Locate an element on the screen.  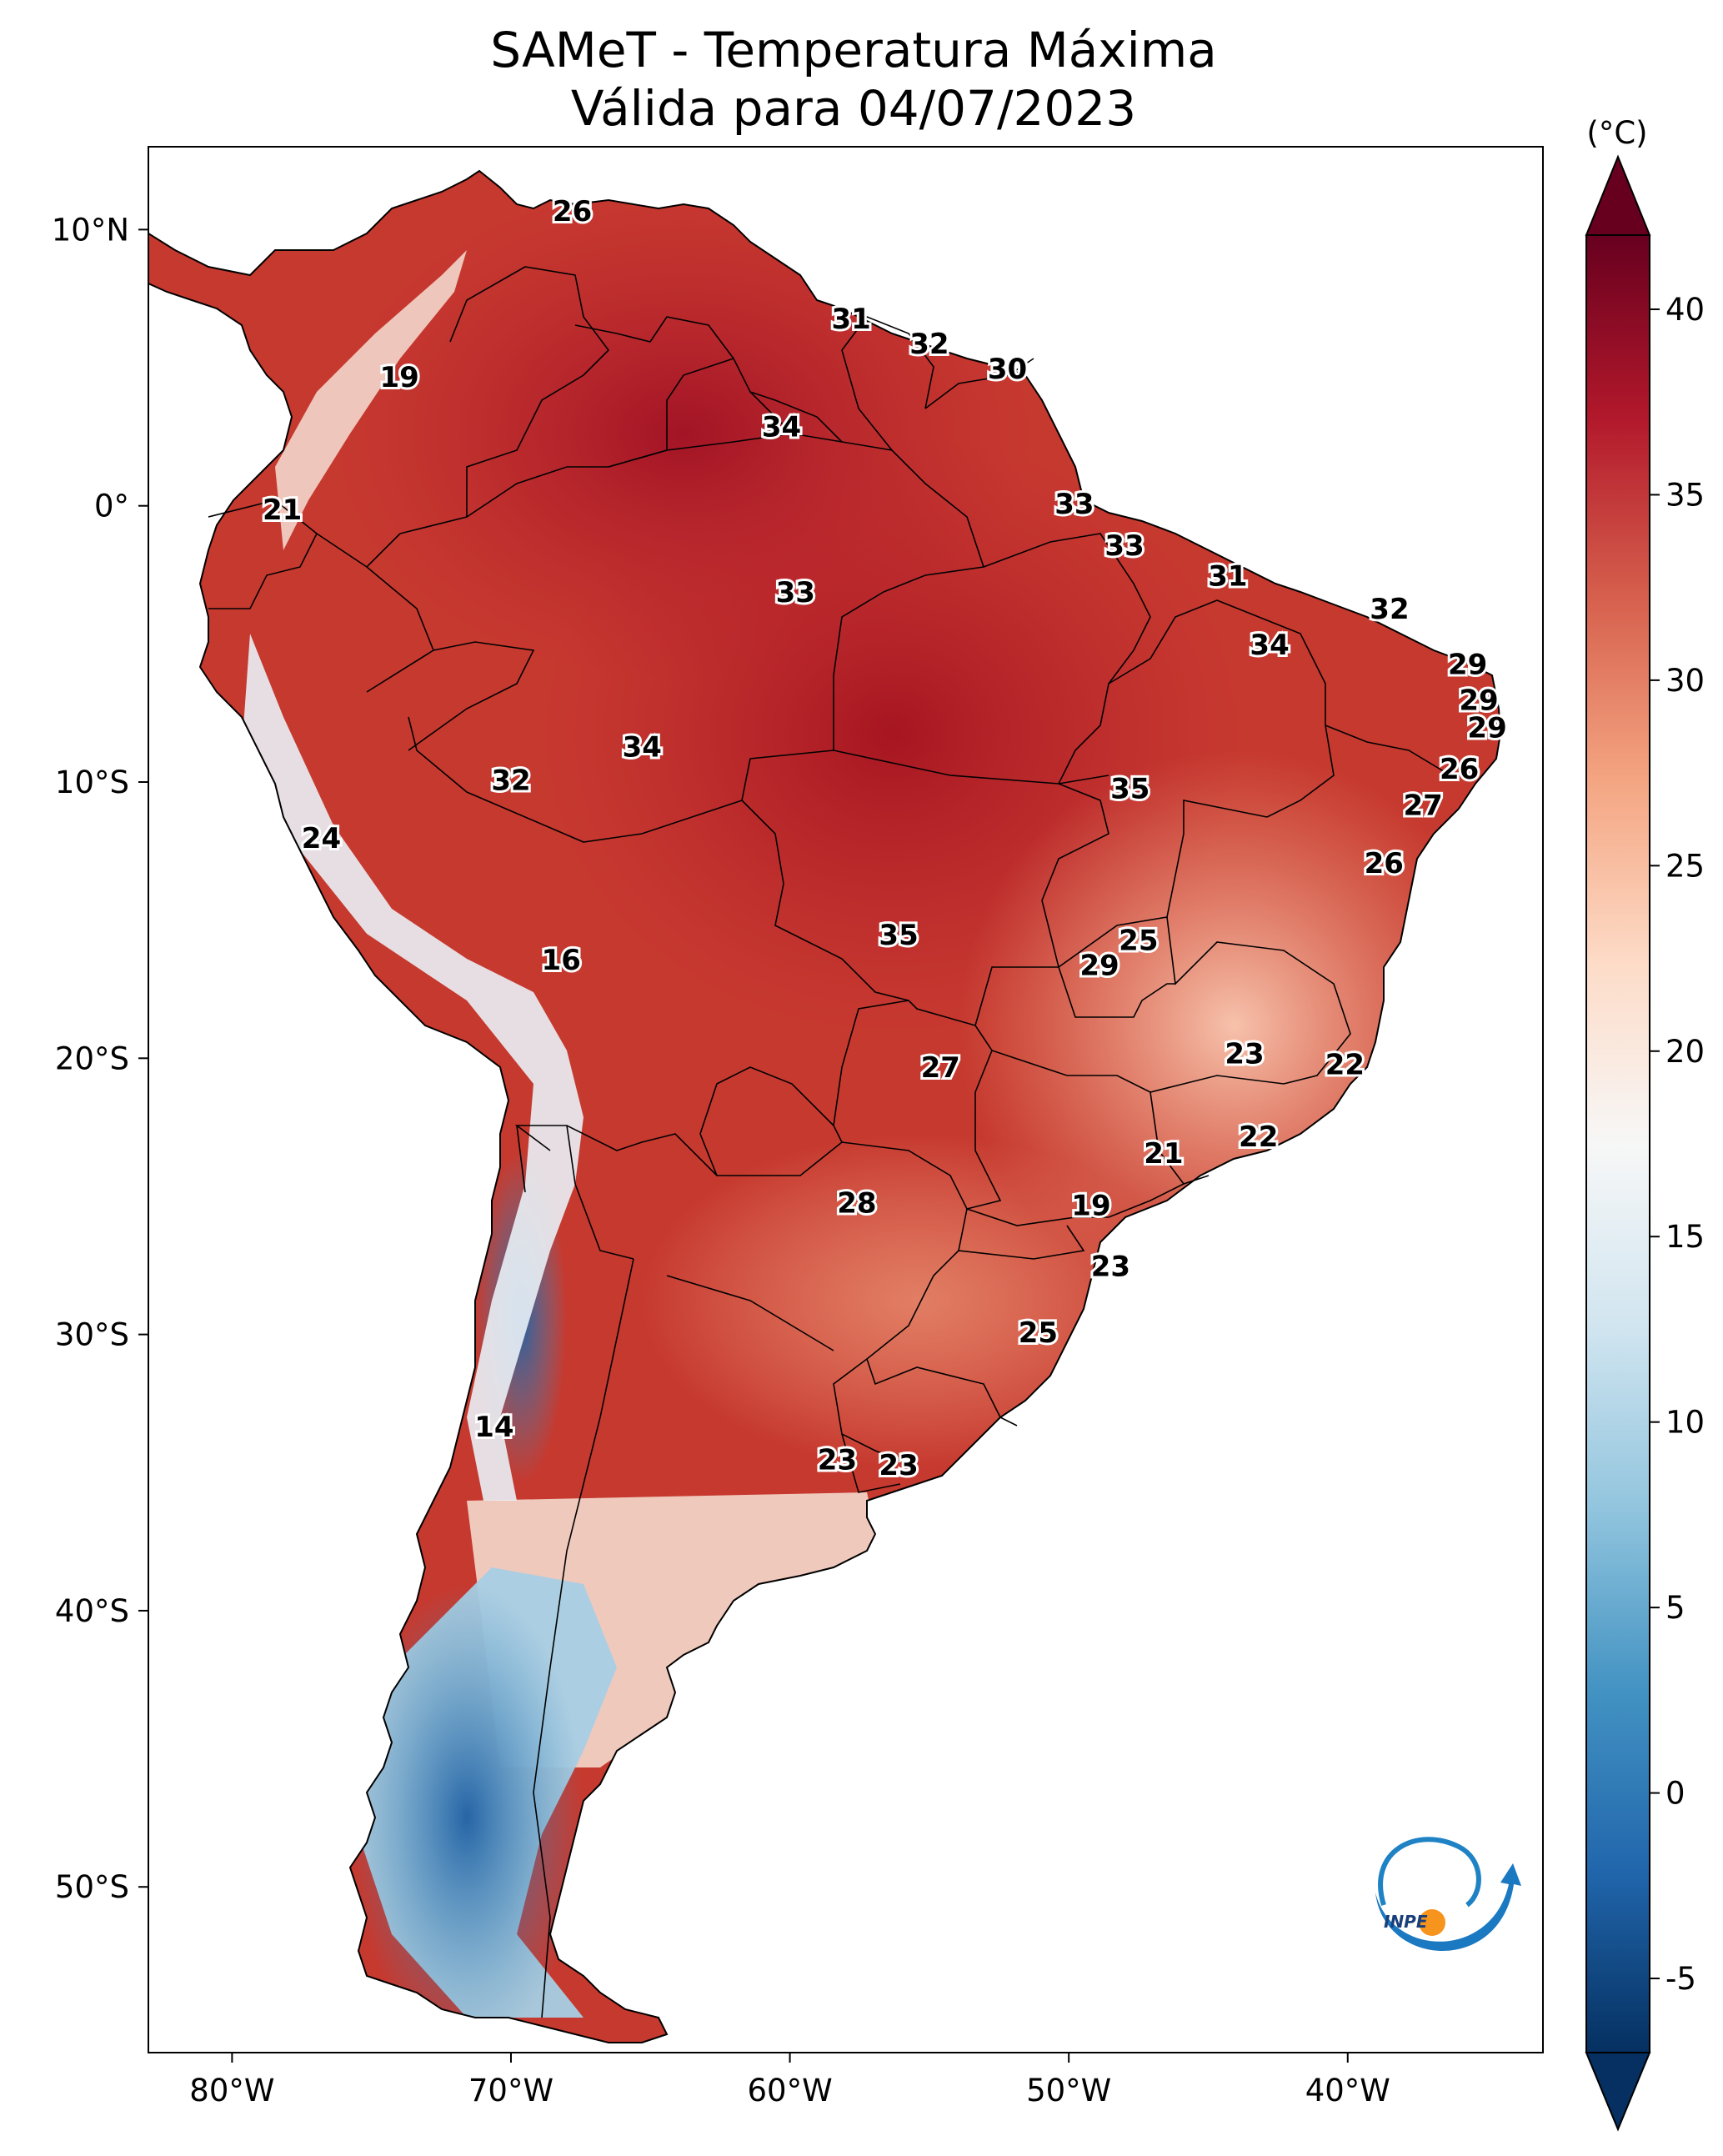
colorbar: (°C) -5 0 5 10 15 20 25 30 35 40 is located at coordinates (1645, 1123).